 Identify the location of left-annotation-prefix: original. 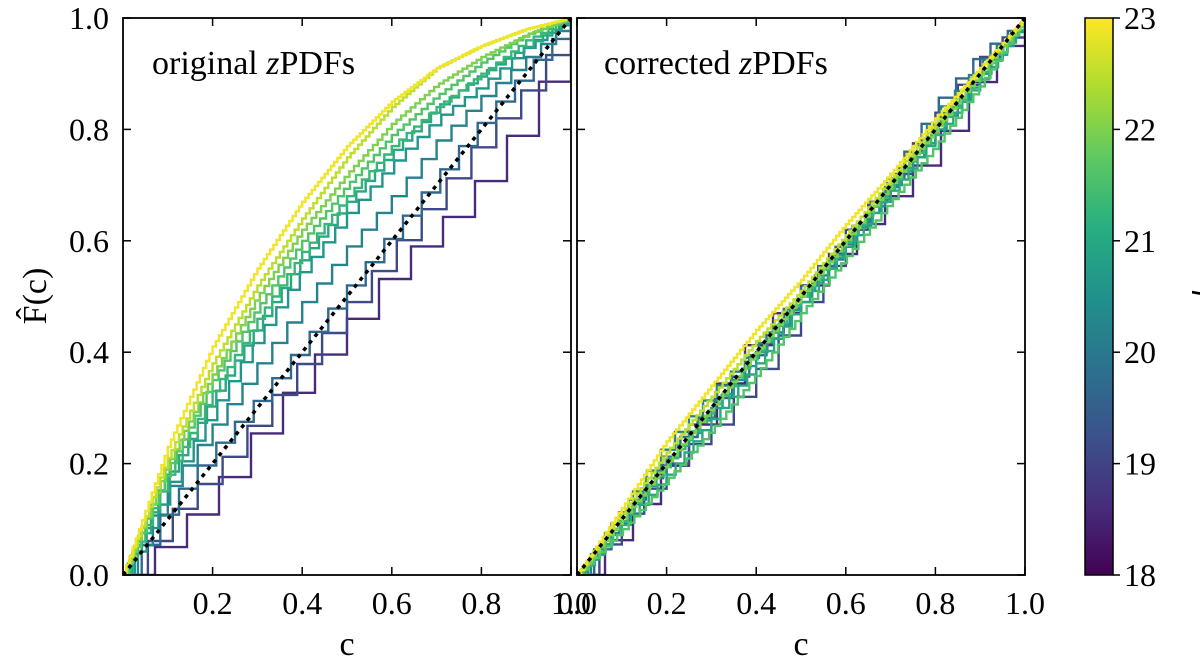
(209, 63).